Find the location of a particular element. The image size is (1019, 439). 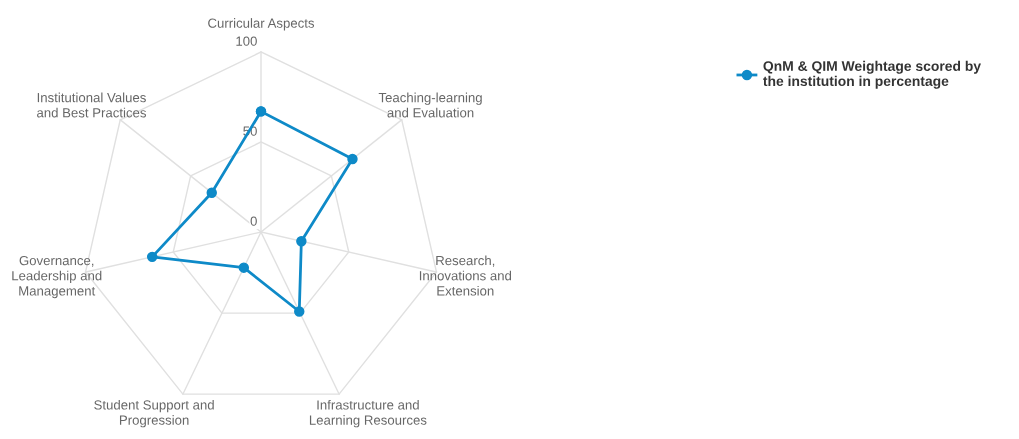

spoke-label: Governance, Leadership and Management is located at coordinates (57, 277).